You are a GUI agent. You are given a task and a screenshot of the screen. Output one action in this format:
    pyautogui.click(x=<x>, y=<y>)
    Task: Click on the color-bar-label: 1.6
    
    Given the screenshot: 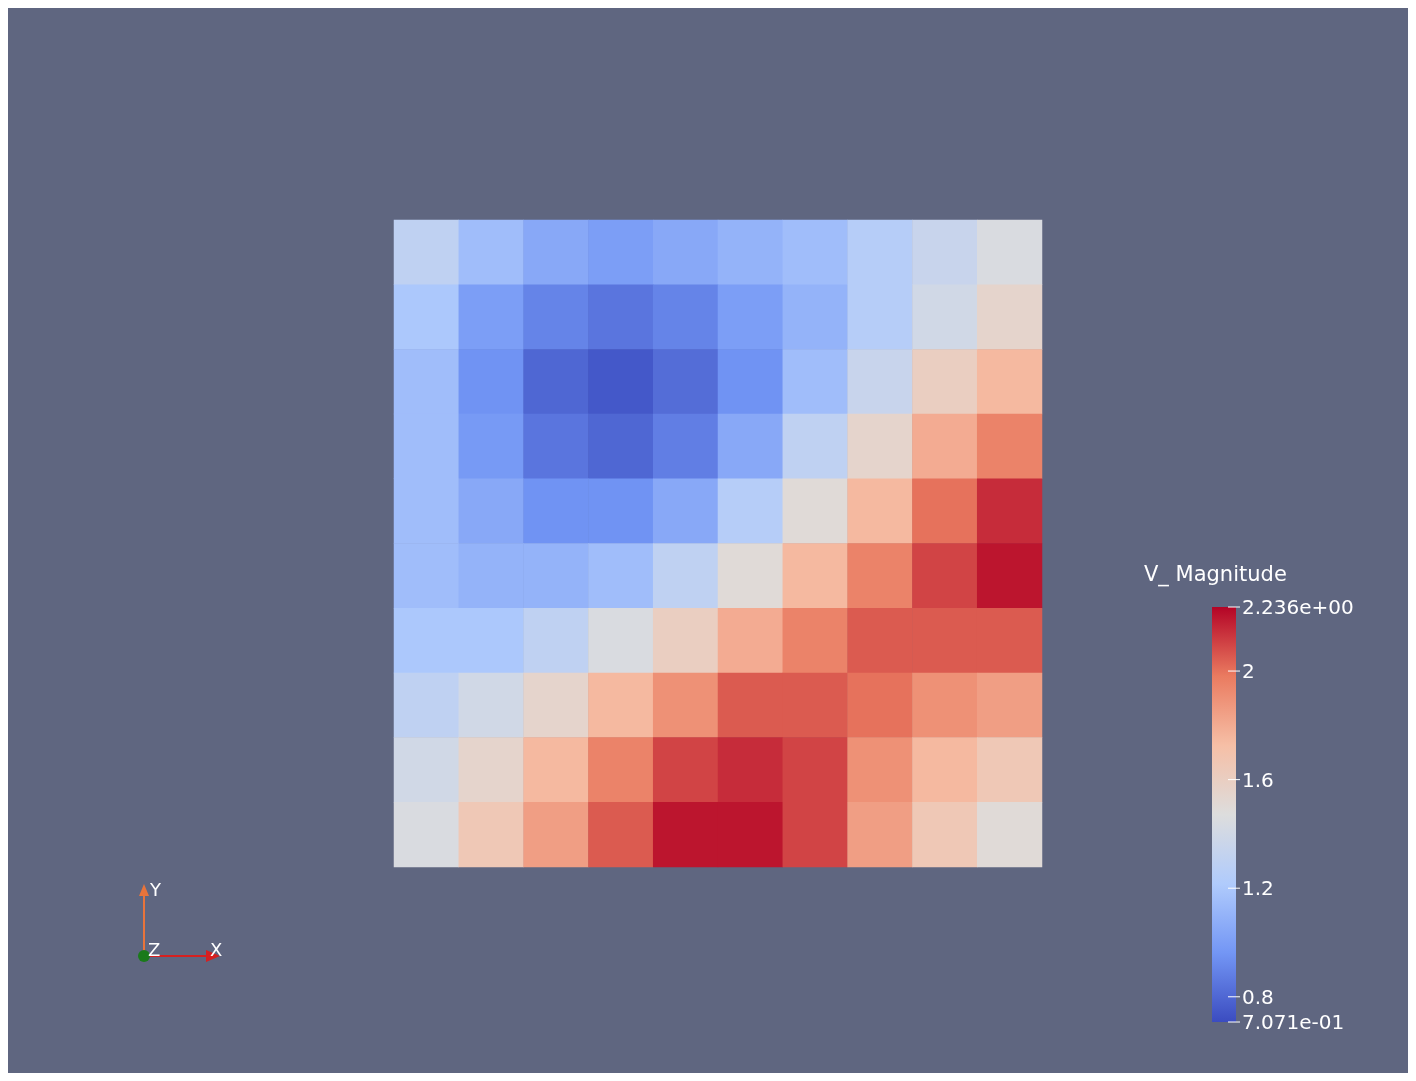 What is the action you would take?
    pyautogui.click(x=1258, y=779)
    